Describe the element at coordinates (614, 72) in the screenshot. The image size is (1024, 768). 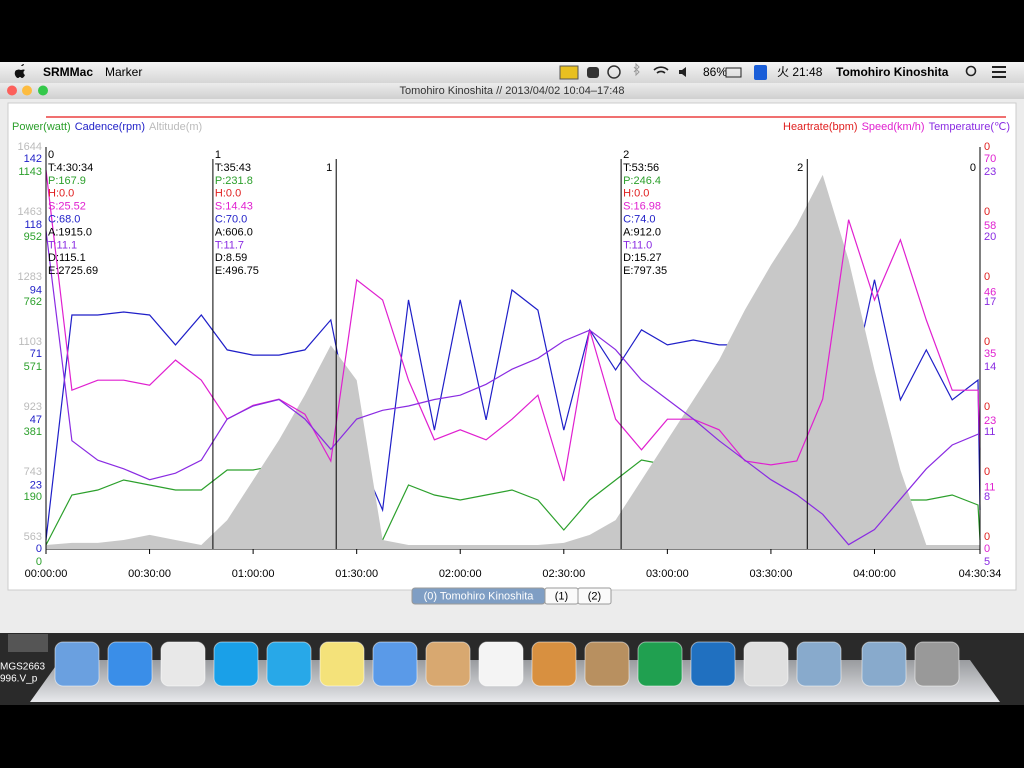
I see `time-machine-icon` at that location.